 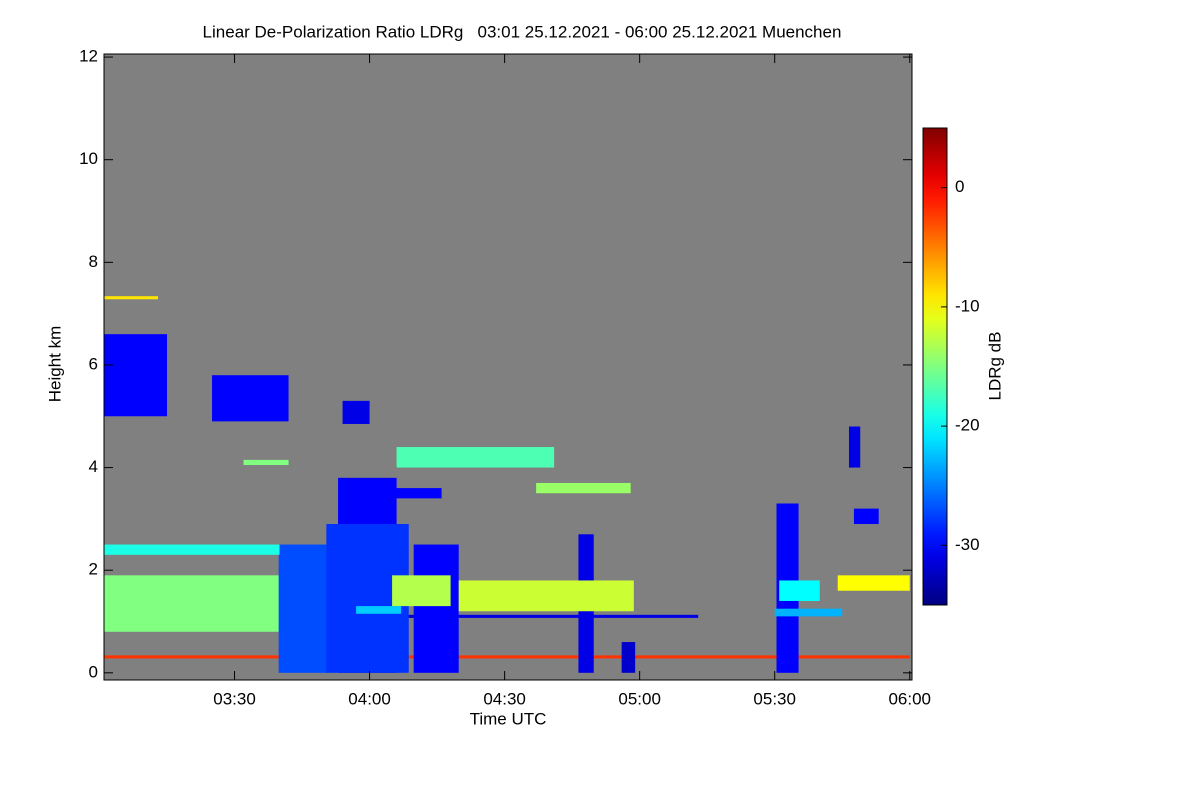 What do you see at coordinates (369, 698) in the screenshot?
I see `x-tick-label: 04:00` at bounding box center [369, 698].